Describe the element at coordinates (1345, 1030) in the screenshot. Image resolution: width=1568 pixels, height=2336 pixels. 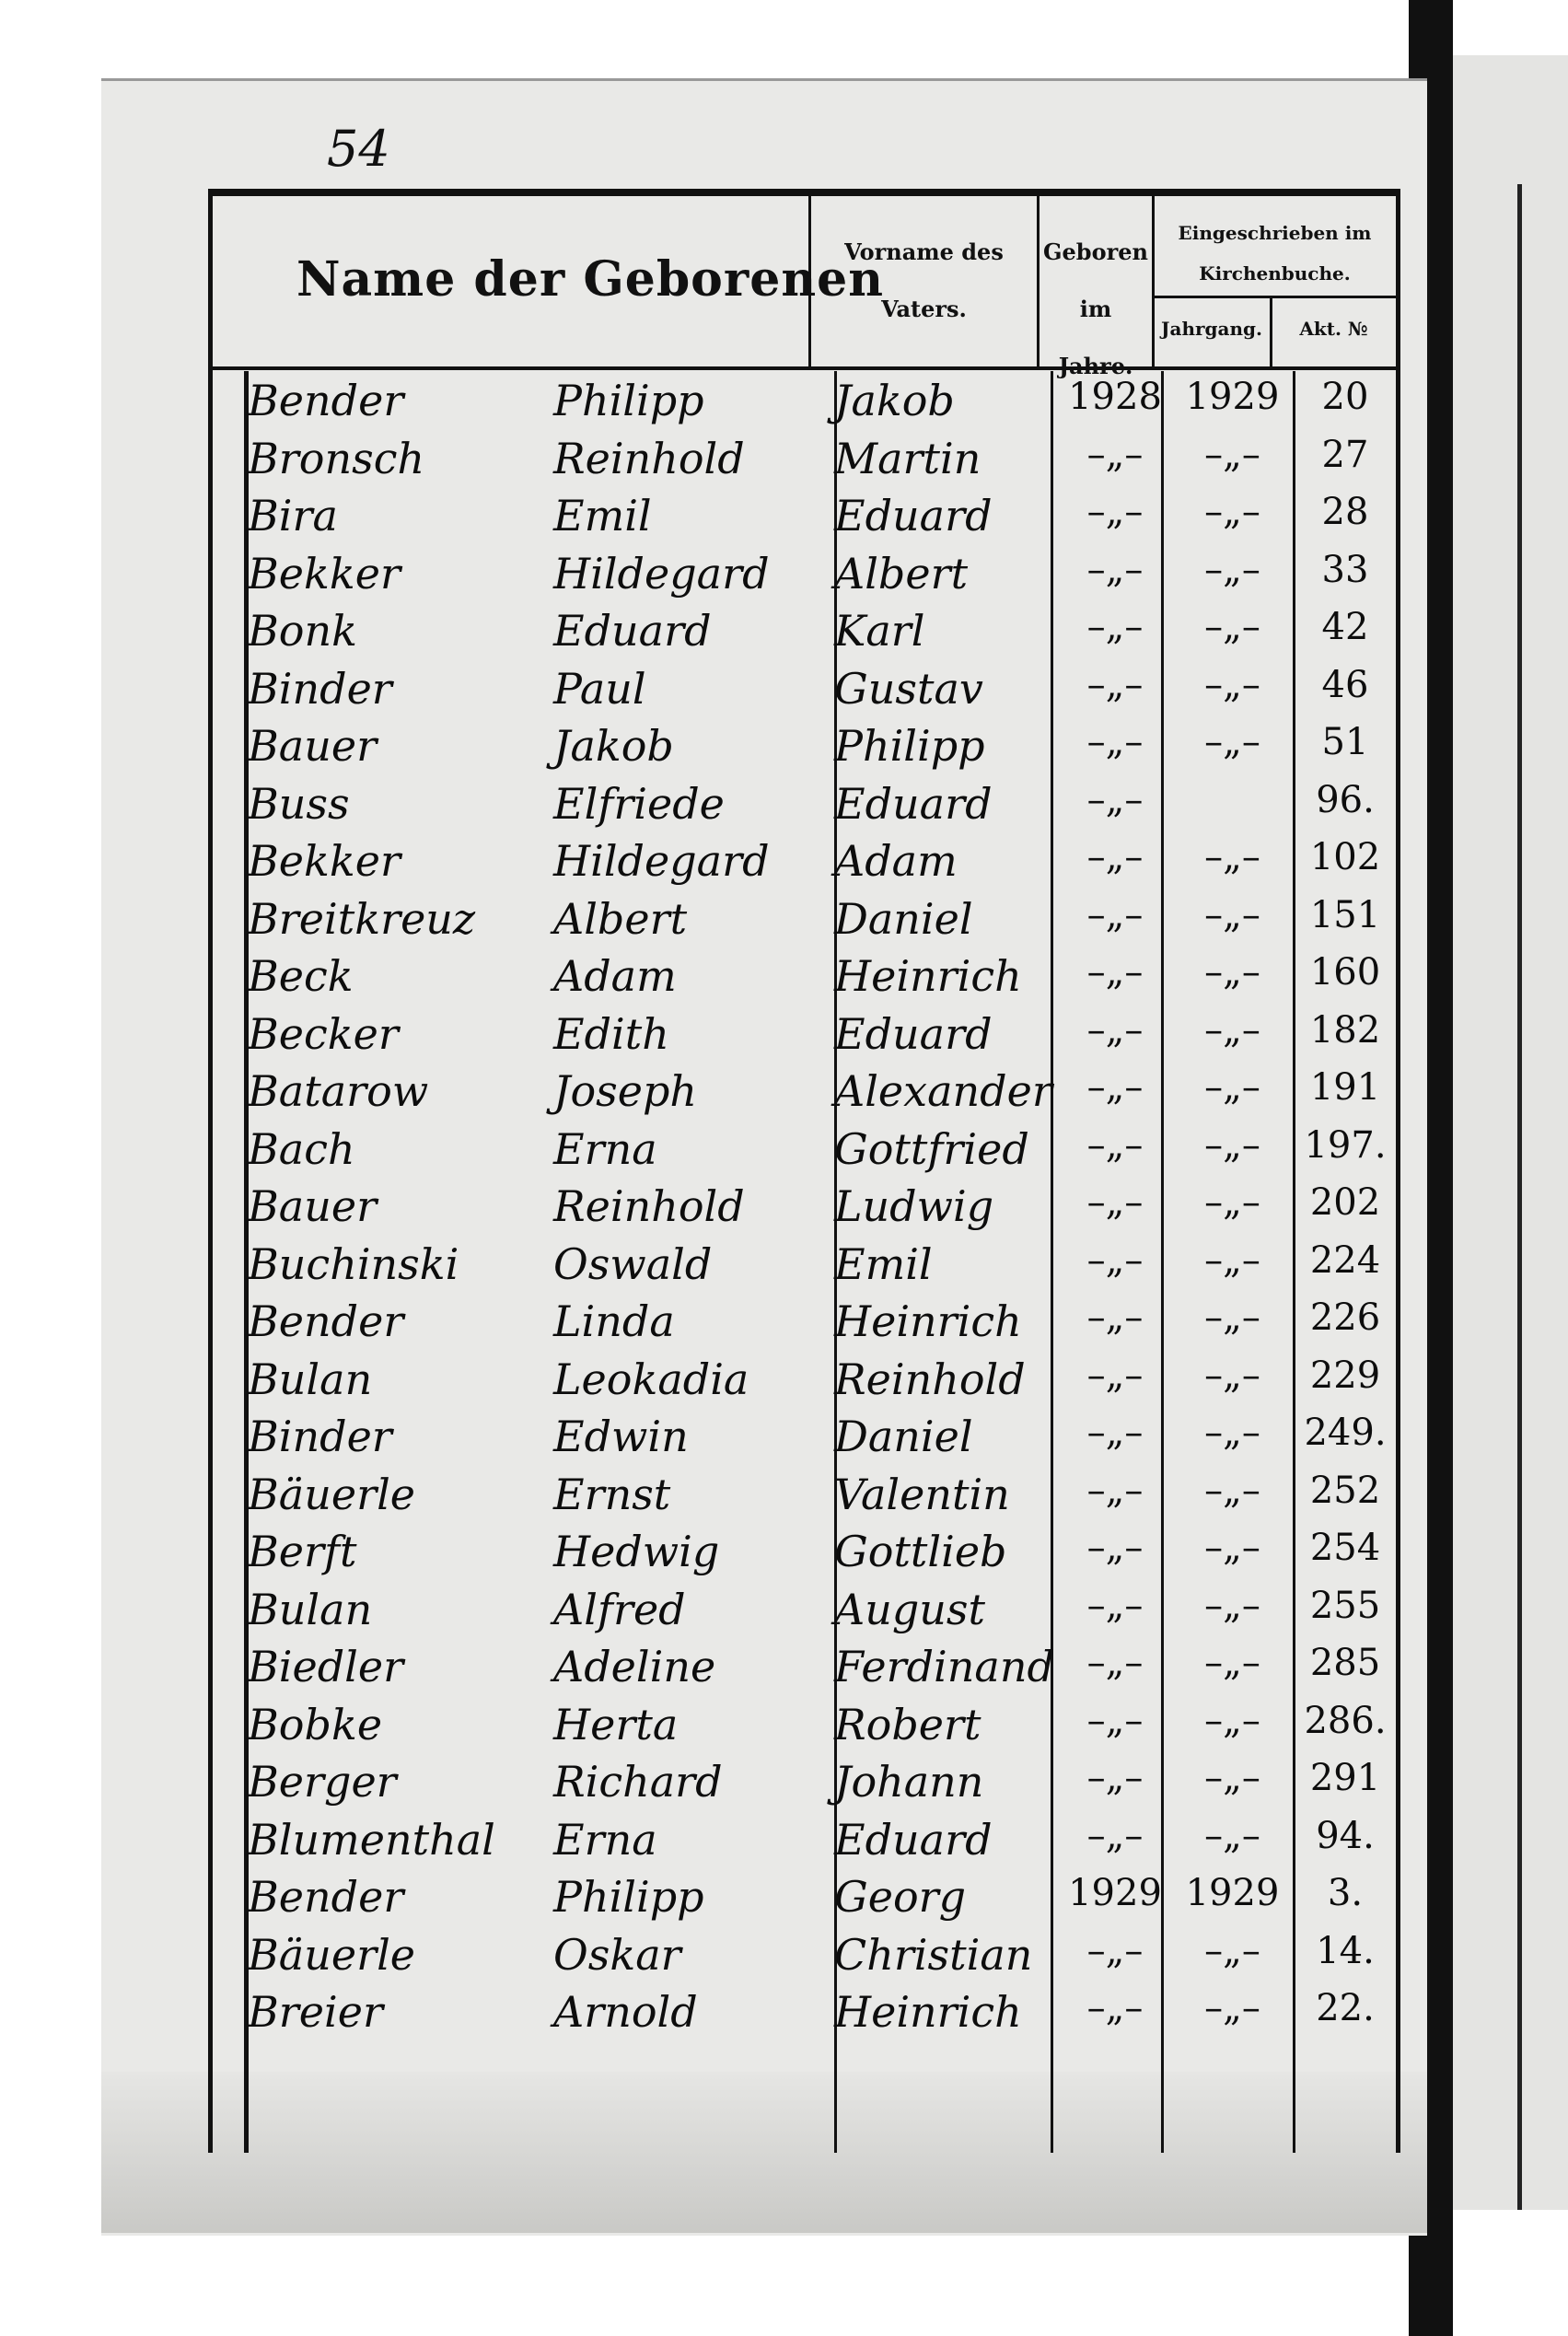
I see `cell-akt: 182` at that location.